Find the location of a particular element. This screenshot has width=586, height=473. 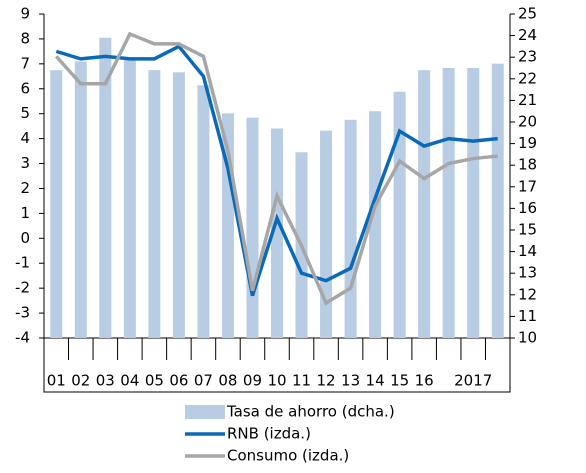

y-tick-label: 9 is located at coordinates (25, 14).